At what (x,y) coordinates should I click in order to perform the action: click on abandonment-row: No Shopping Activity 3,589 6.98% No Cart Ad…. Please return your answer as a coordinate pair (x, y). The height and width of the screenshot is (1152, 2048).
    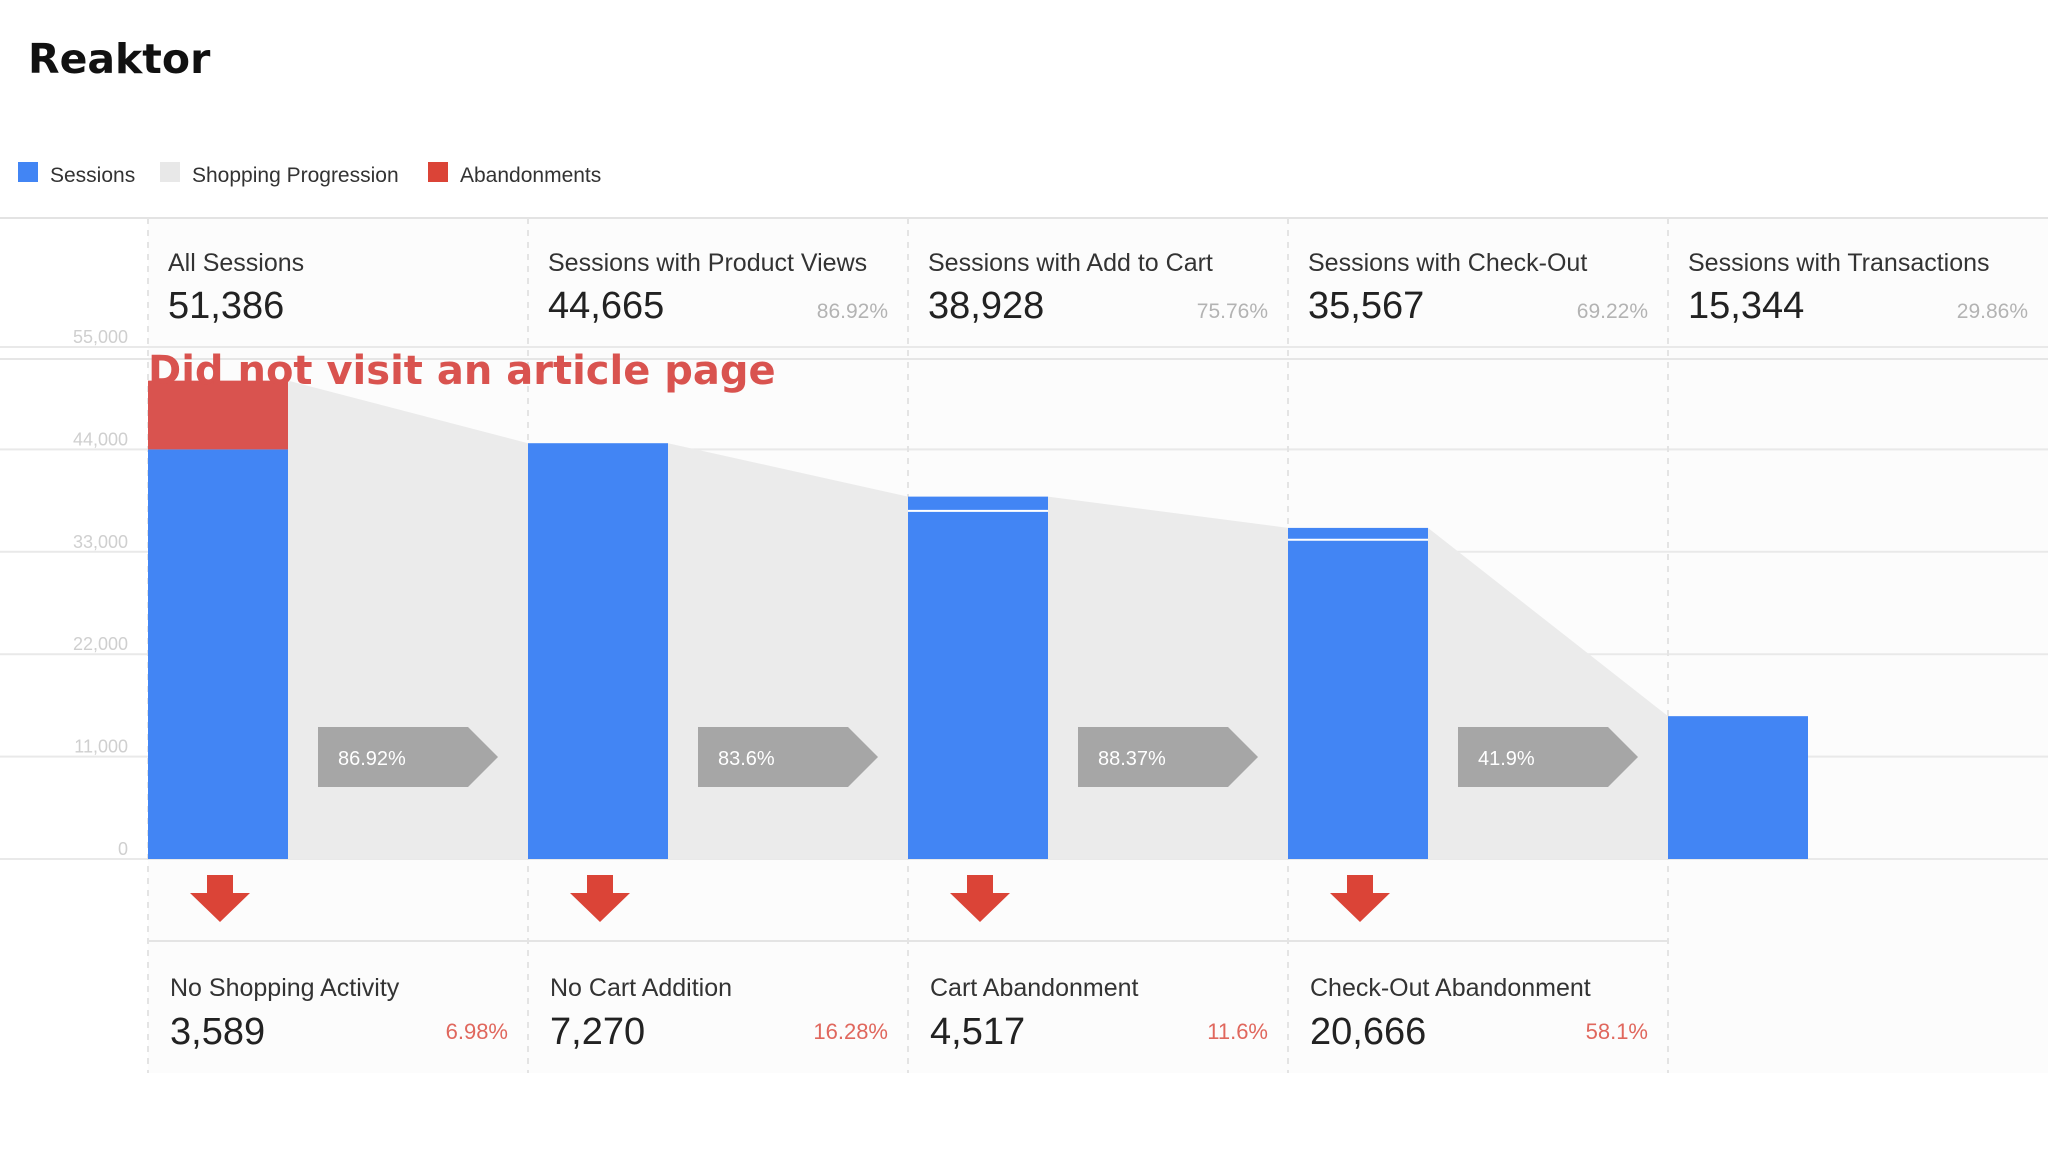
    Looking at the image, I should click on (909, 964).